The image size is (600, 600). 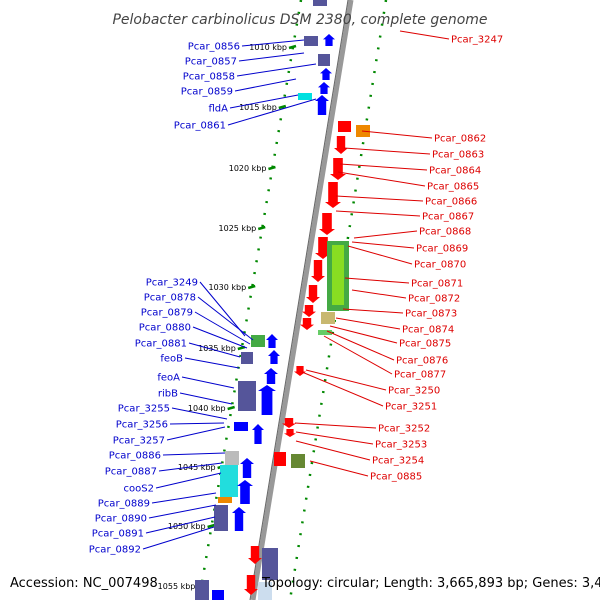 I want to click on forward-gene-label: cooS2, so click(x=139, y=489).